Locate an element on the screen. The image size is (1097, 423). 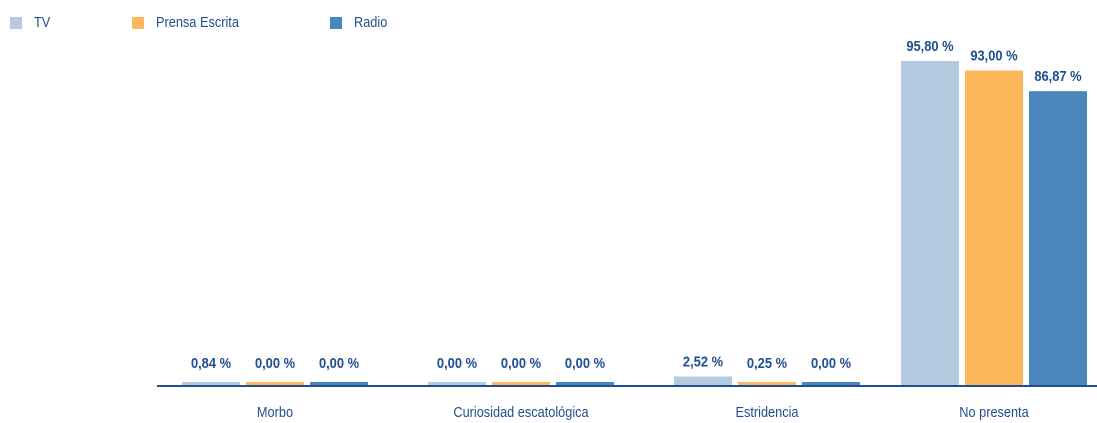
legend-swatch-tv is located at coordinates (16, 22).